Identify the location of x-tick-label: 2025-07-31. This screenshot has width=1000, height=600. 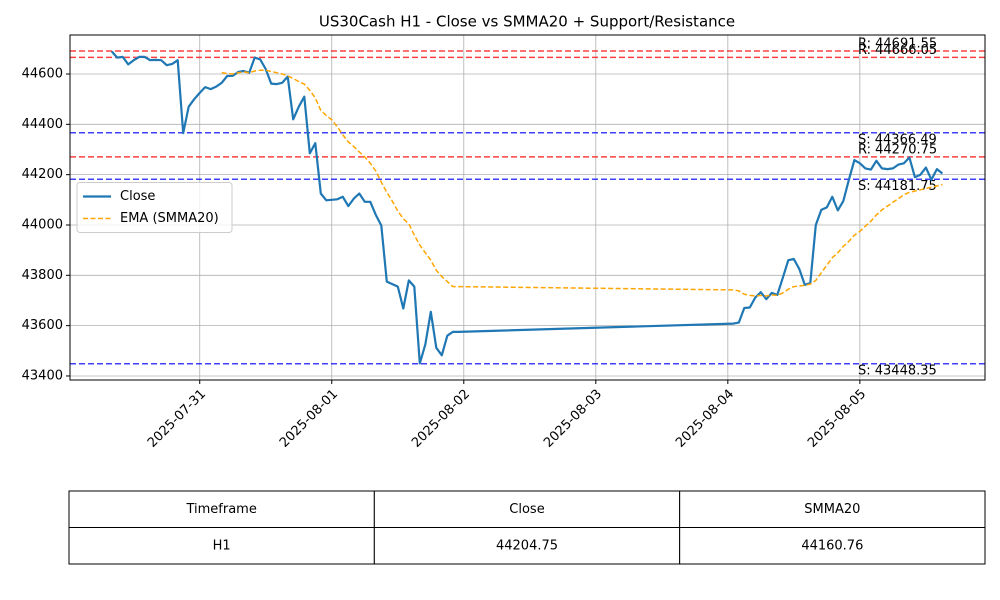
(177, 419).